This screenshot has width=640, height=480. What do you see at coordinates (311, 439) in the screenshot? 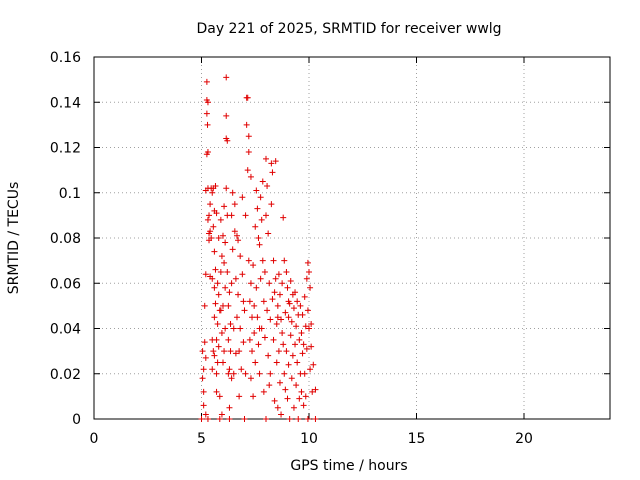
I see `x-tick-labels: 0 5 10 15 20` at bounding box center [311, 439].